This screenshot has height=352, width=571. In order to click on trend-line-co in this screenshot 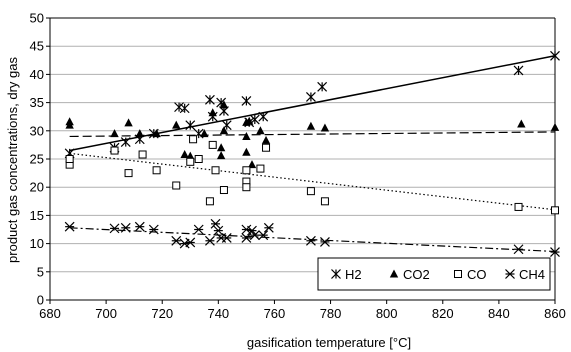, I will do `click(312, 181)`.